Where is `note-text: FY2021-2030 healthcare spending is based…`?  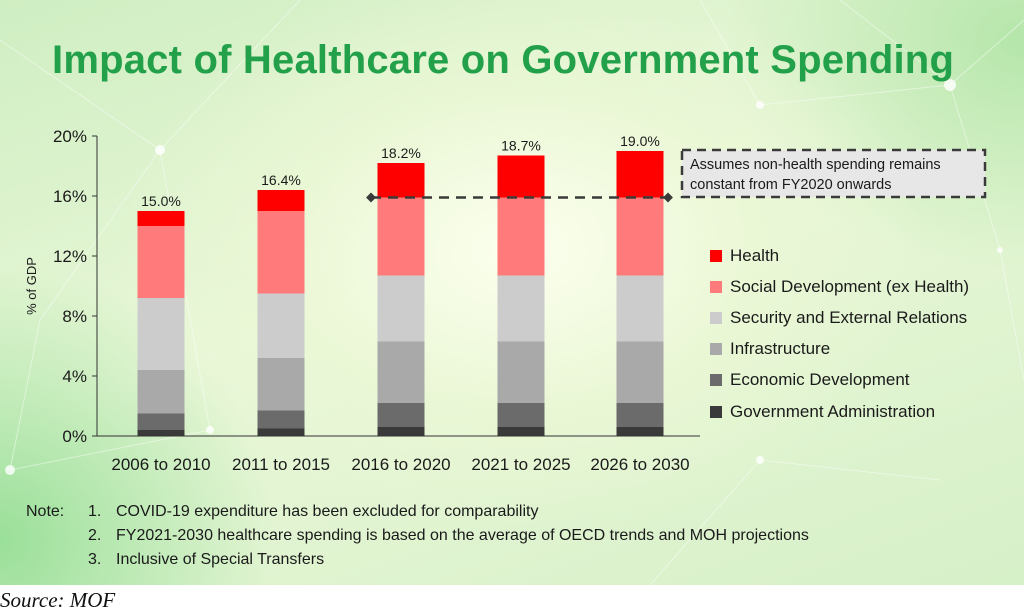 note-text: FY2021-2030 healthcare spending is based… is located at coordinates (462, 535).